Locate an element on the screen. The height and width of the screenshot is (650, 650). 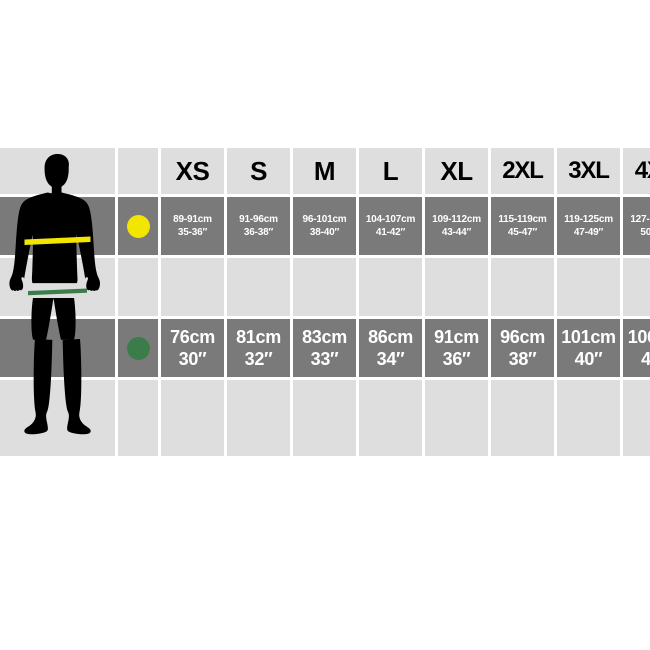
column-header-3xl: 3XL is located at coordinates (588, 171).